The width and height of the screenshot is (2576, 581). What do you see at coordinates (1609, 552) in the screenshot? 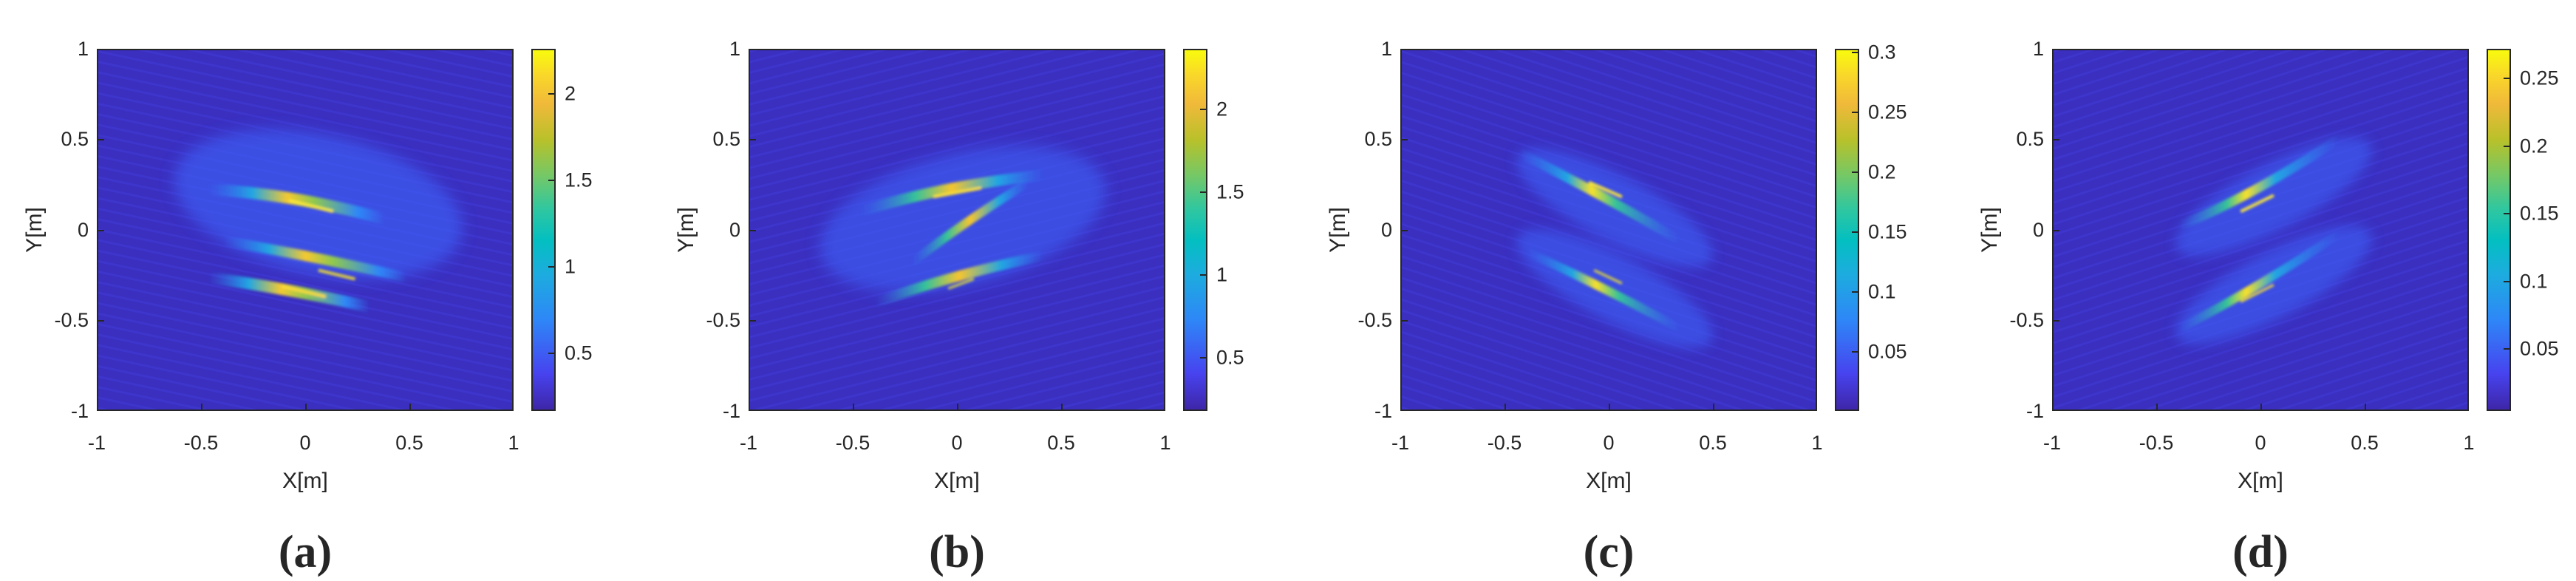
I see `panel-caption: (c)` at bounding box center [1609, 552].